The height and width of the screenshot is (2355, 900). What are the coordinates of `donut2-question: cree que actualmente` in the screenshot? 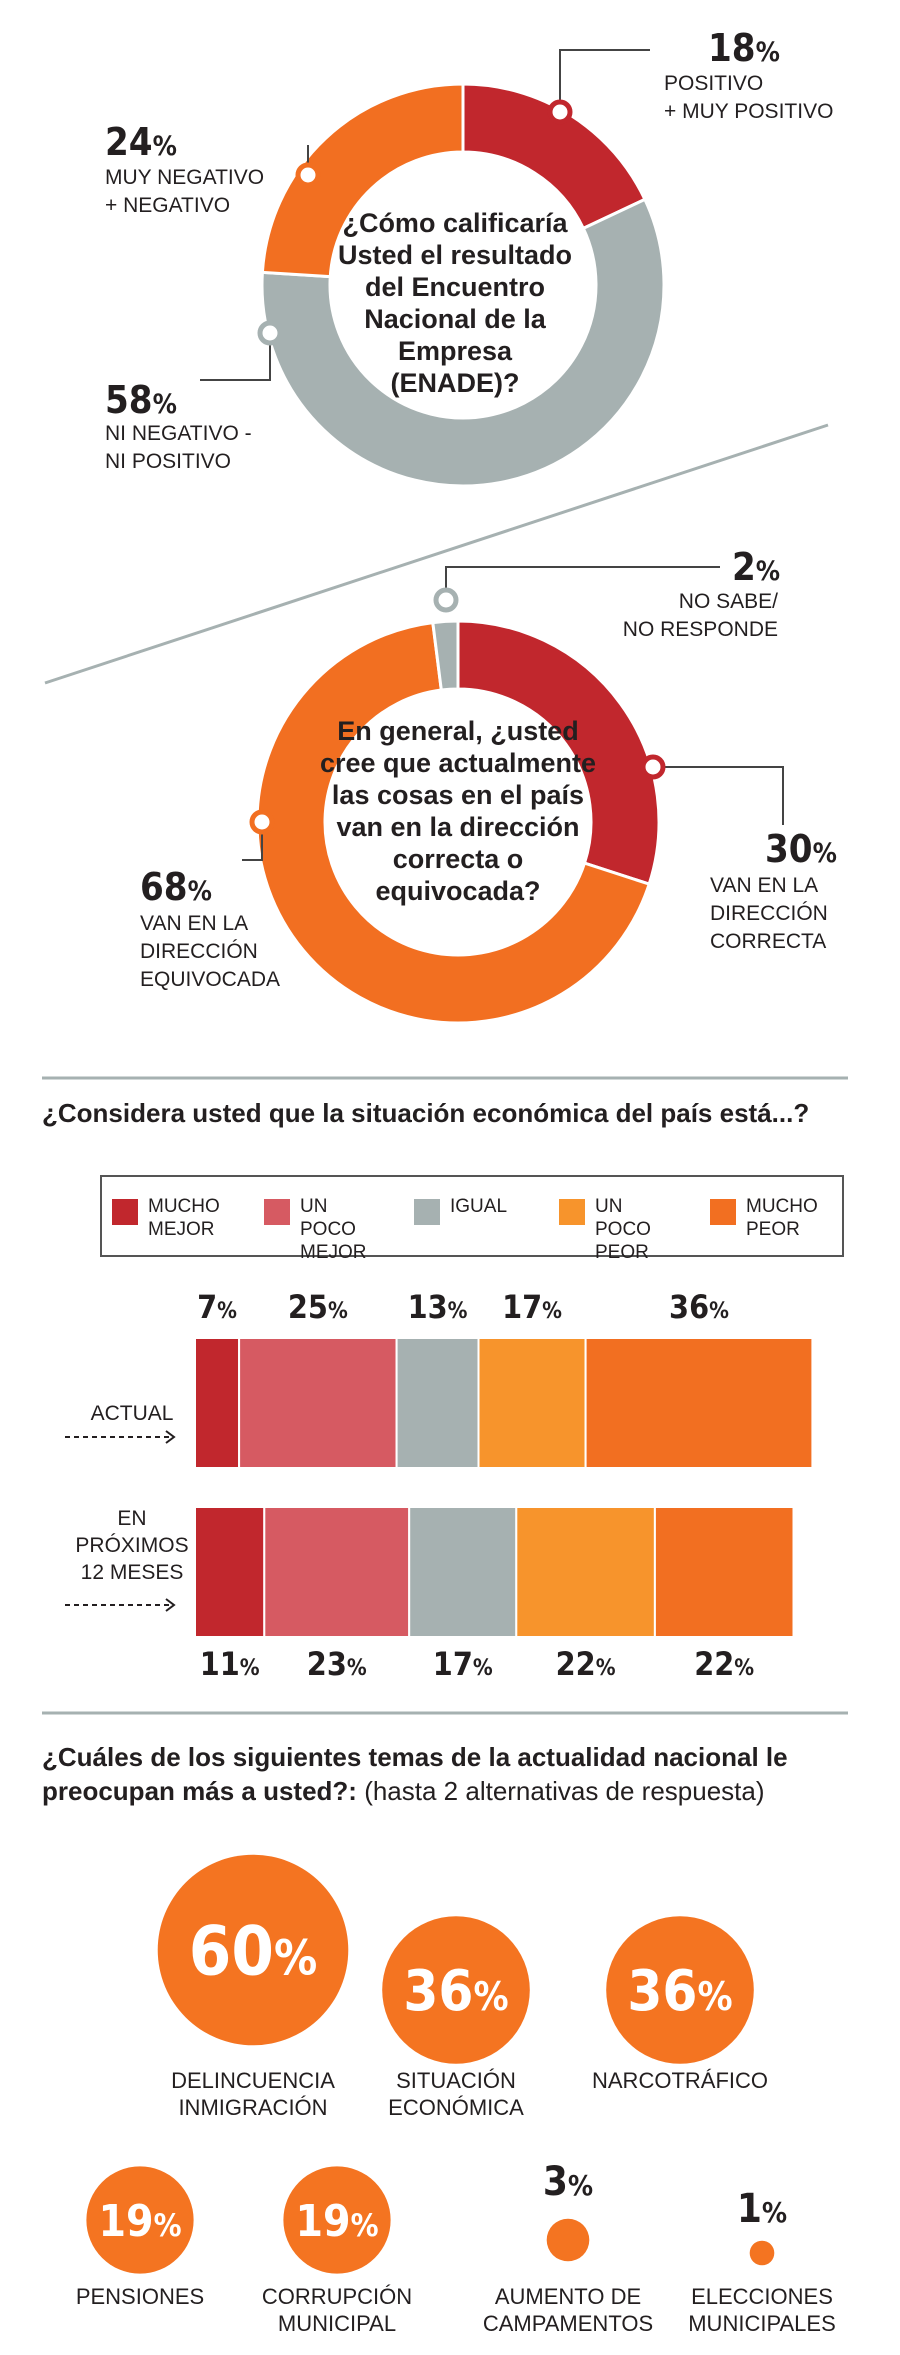 It's located at (458, 763).